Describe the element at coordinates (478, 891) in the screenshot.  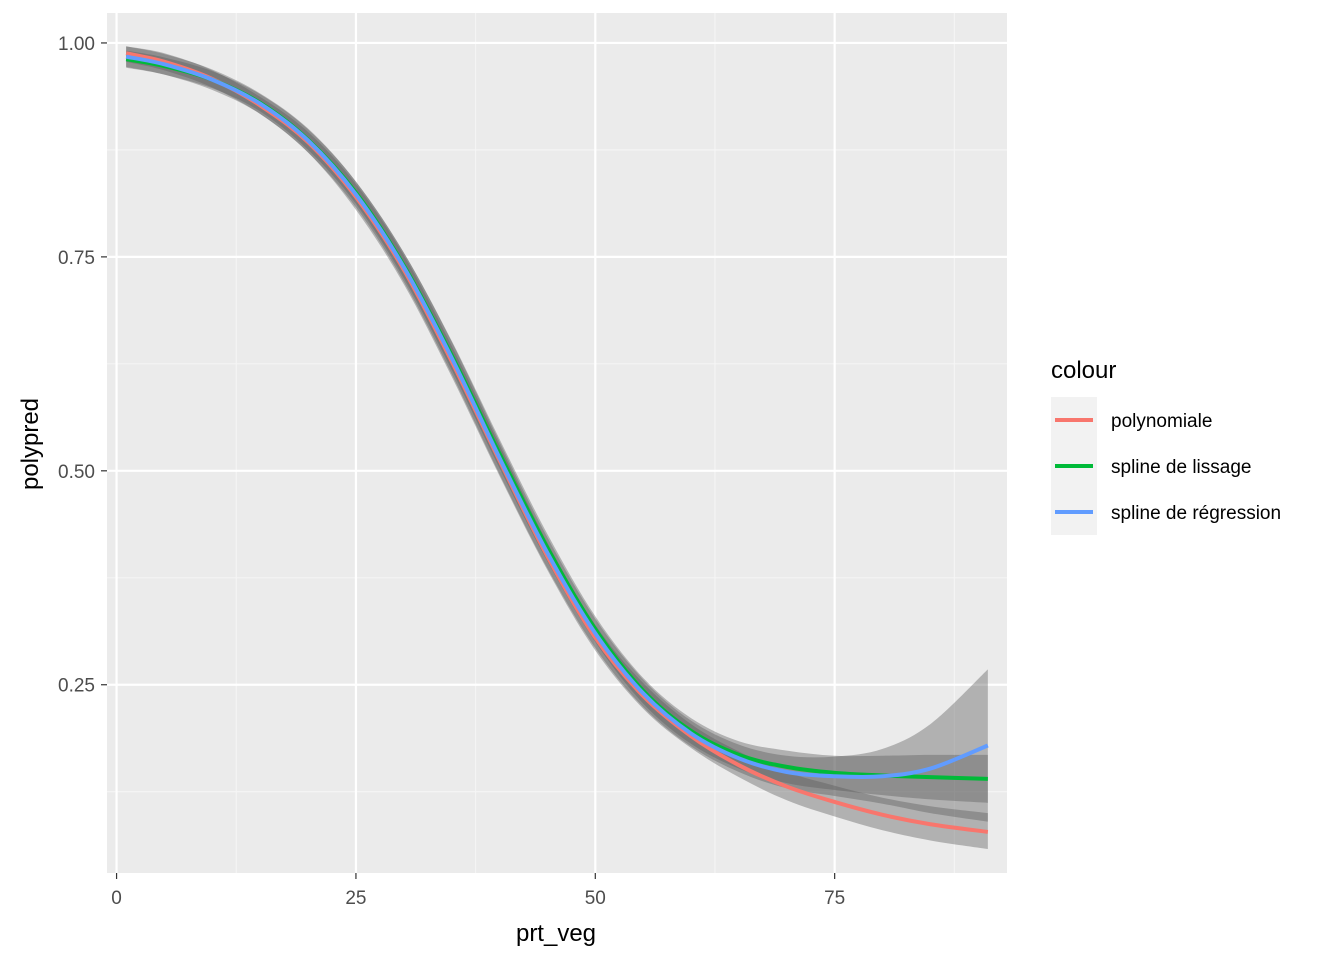
I see `x-axis: 0 25 50 75` at that location.